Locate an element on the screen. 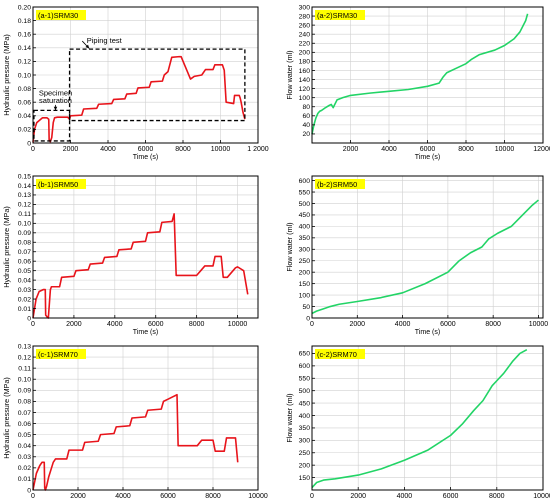 This screenshot has height=500, width=550. y-tick-label: 0.18 is located at coordinates (24, 21).